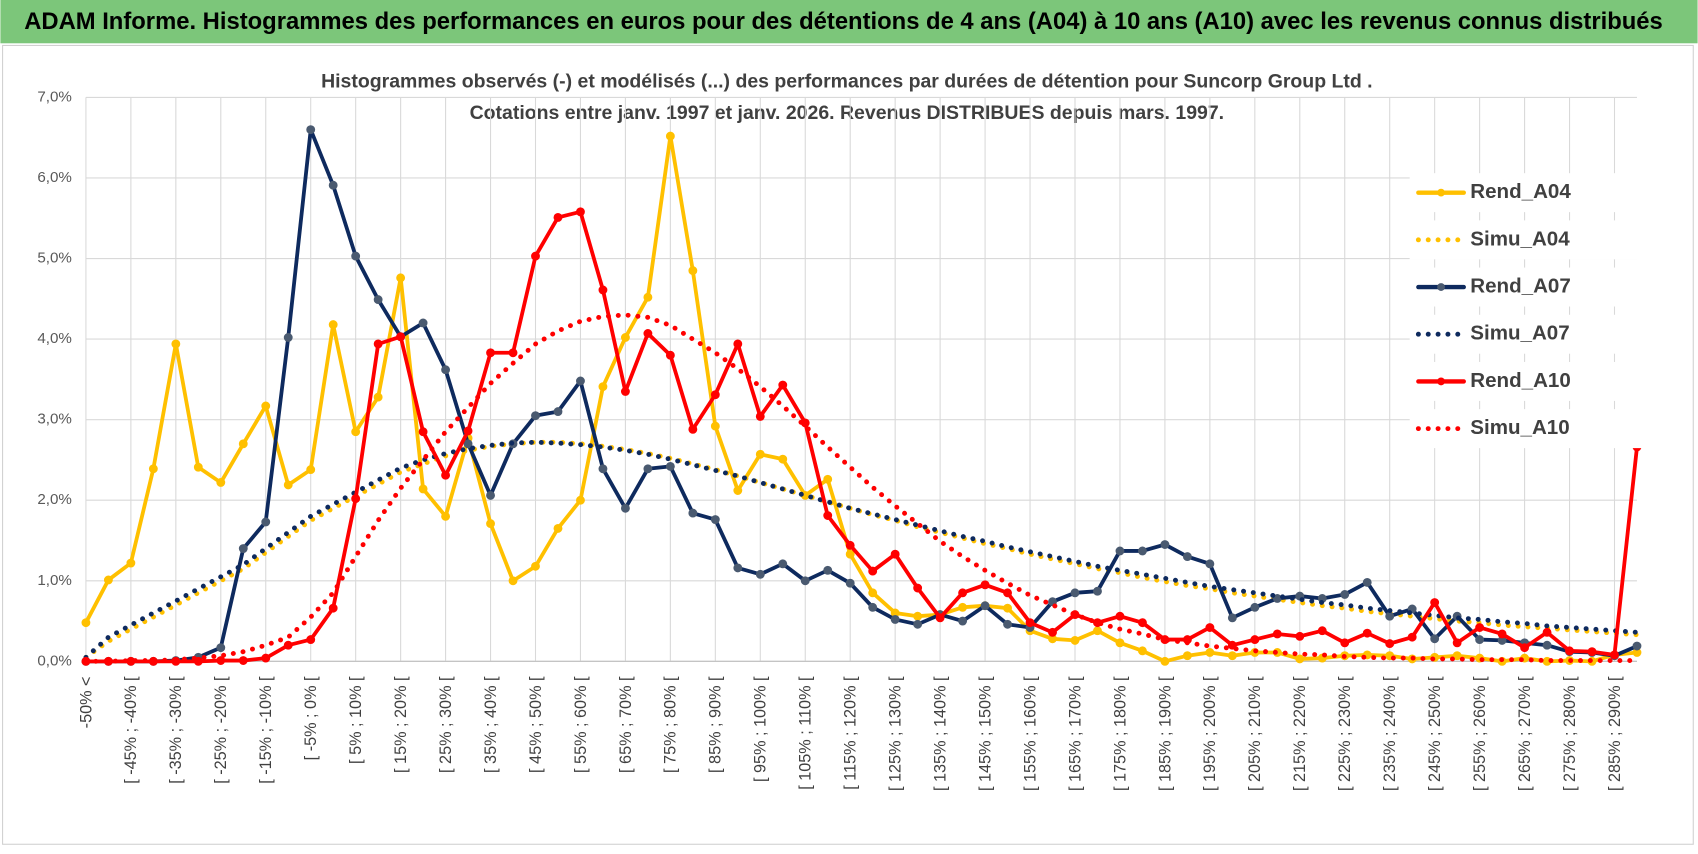 The image size is (1698, 854). Describe the element at coordinates (221, 730) in the screenshot. I see `x-tick-label: [ -25% ; -20% [` at that location.